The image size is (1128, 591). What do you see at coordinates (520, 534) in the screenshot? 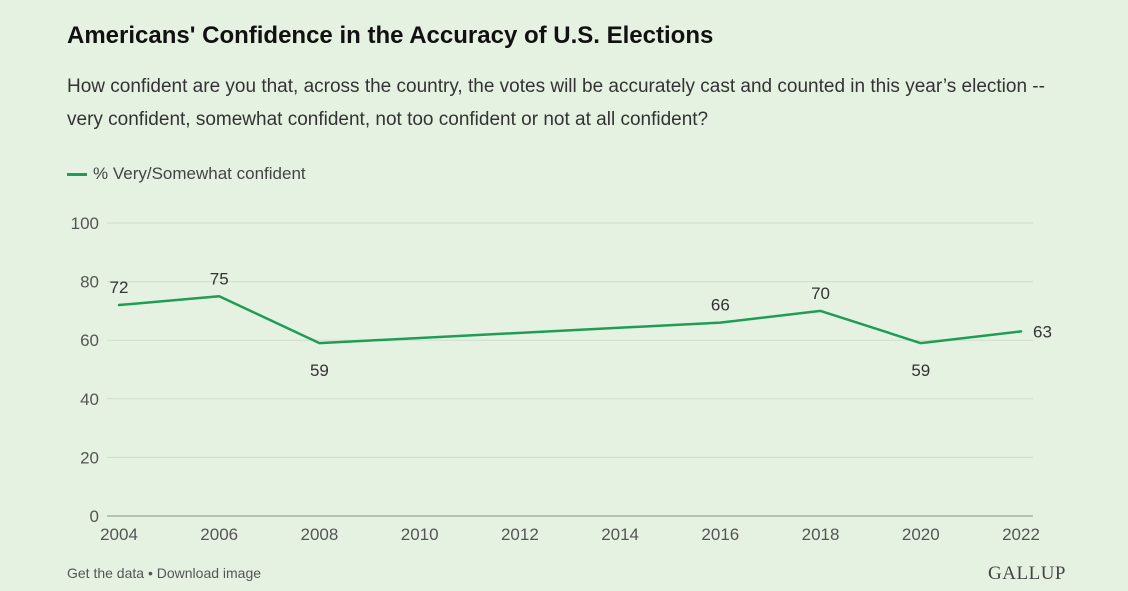
I see `x-tick-label: 2012` at bounding box center [520, 534].